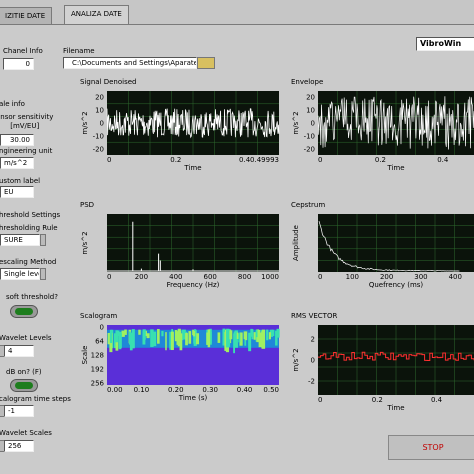 This screenshot has width=474, height=474. What do you see at coordinates (431, 447) in the screenshot?
I see `stop-button: STOP` at bounding box center [431, 447].